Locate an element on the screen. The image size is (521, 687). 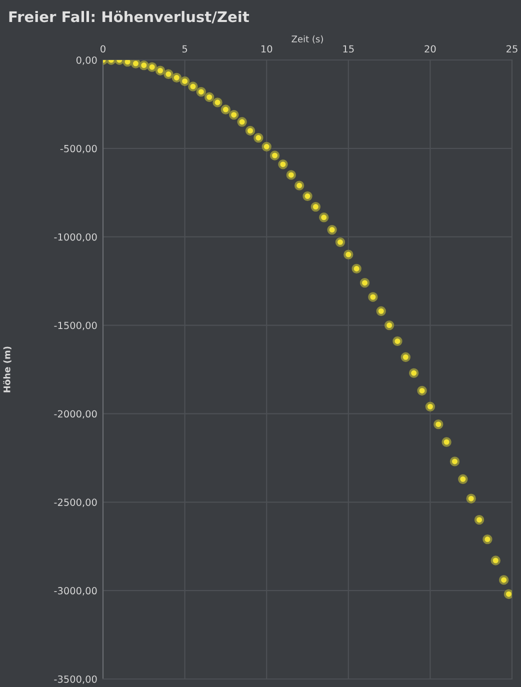
x-tick-label: 10 is located at coordinates (266, 49).